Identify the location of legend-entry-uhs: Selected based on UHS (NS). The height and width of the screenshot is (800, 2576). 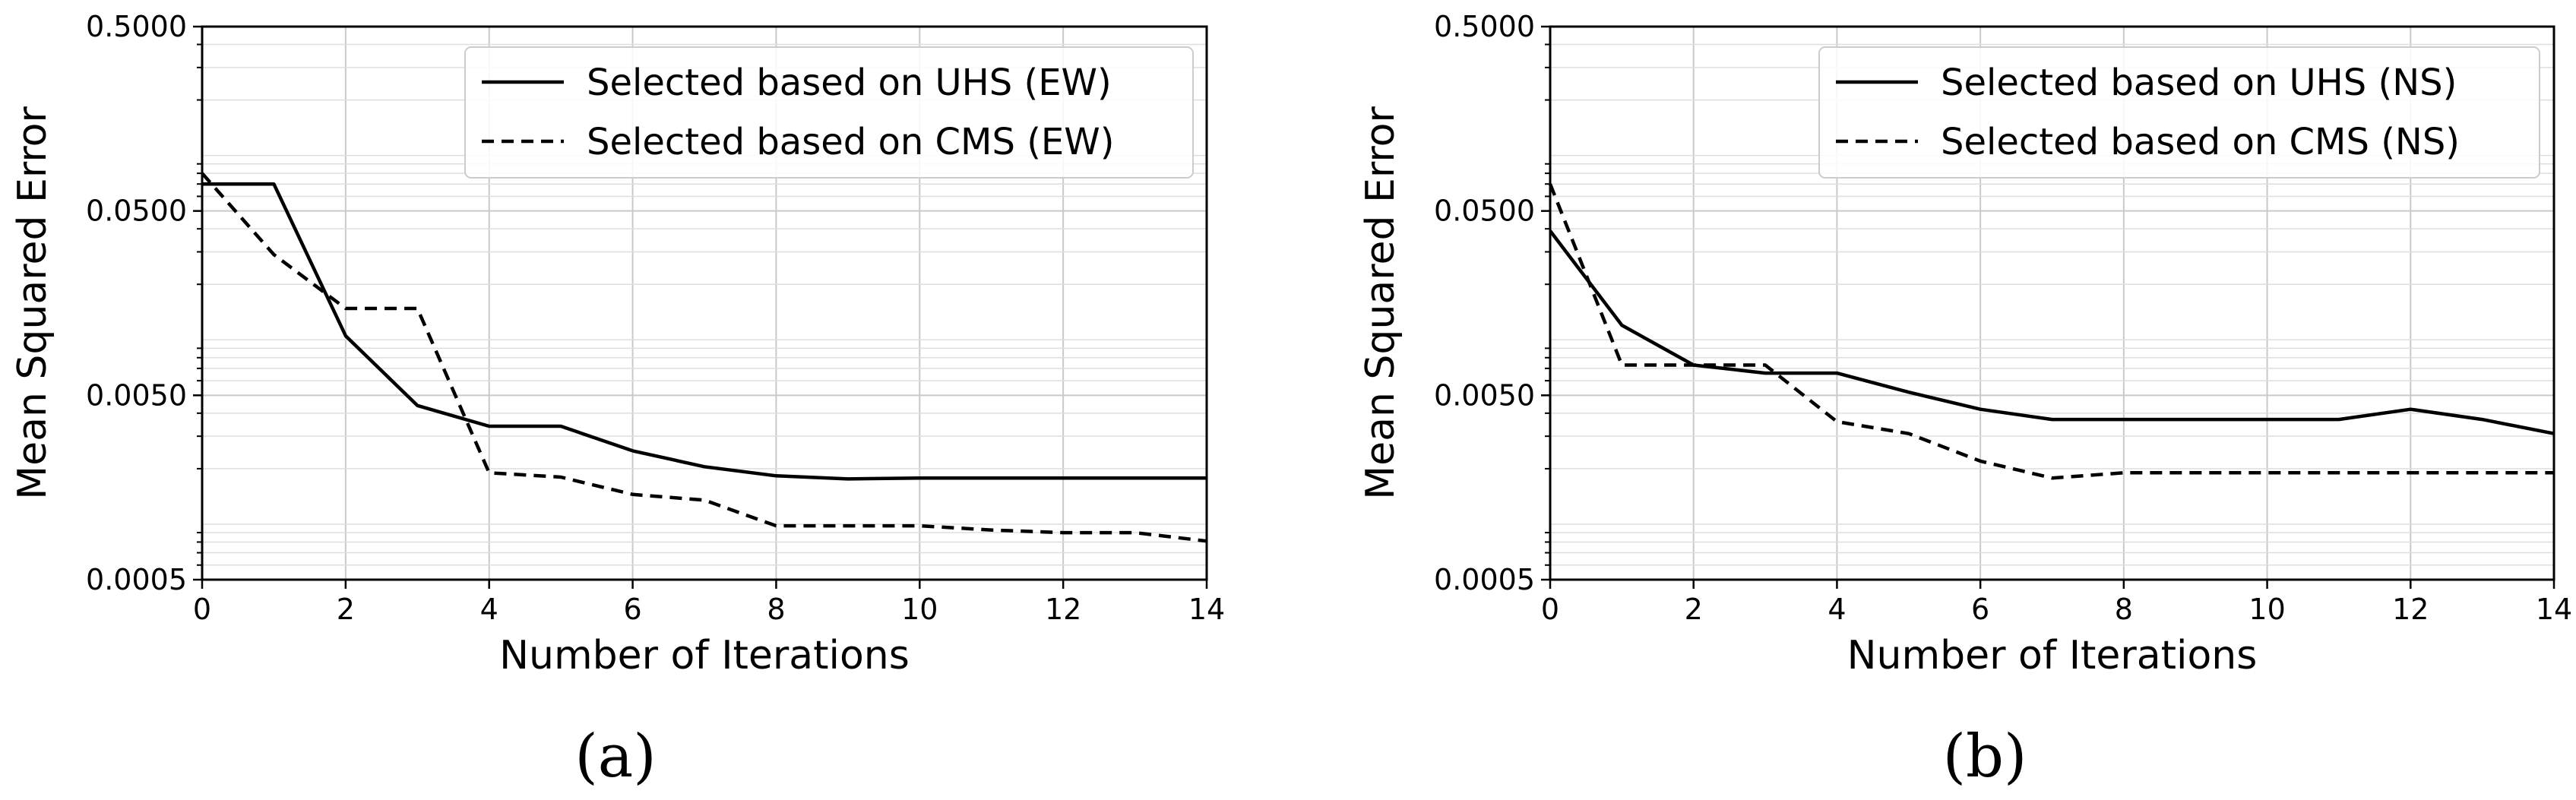
(2199, 83).